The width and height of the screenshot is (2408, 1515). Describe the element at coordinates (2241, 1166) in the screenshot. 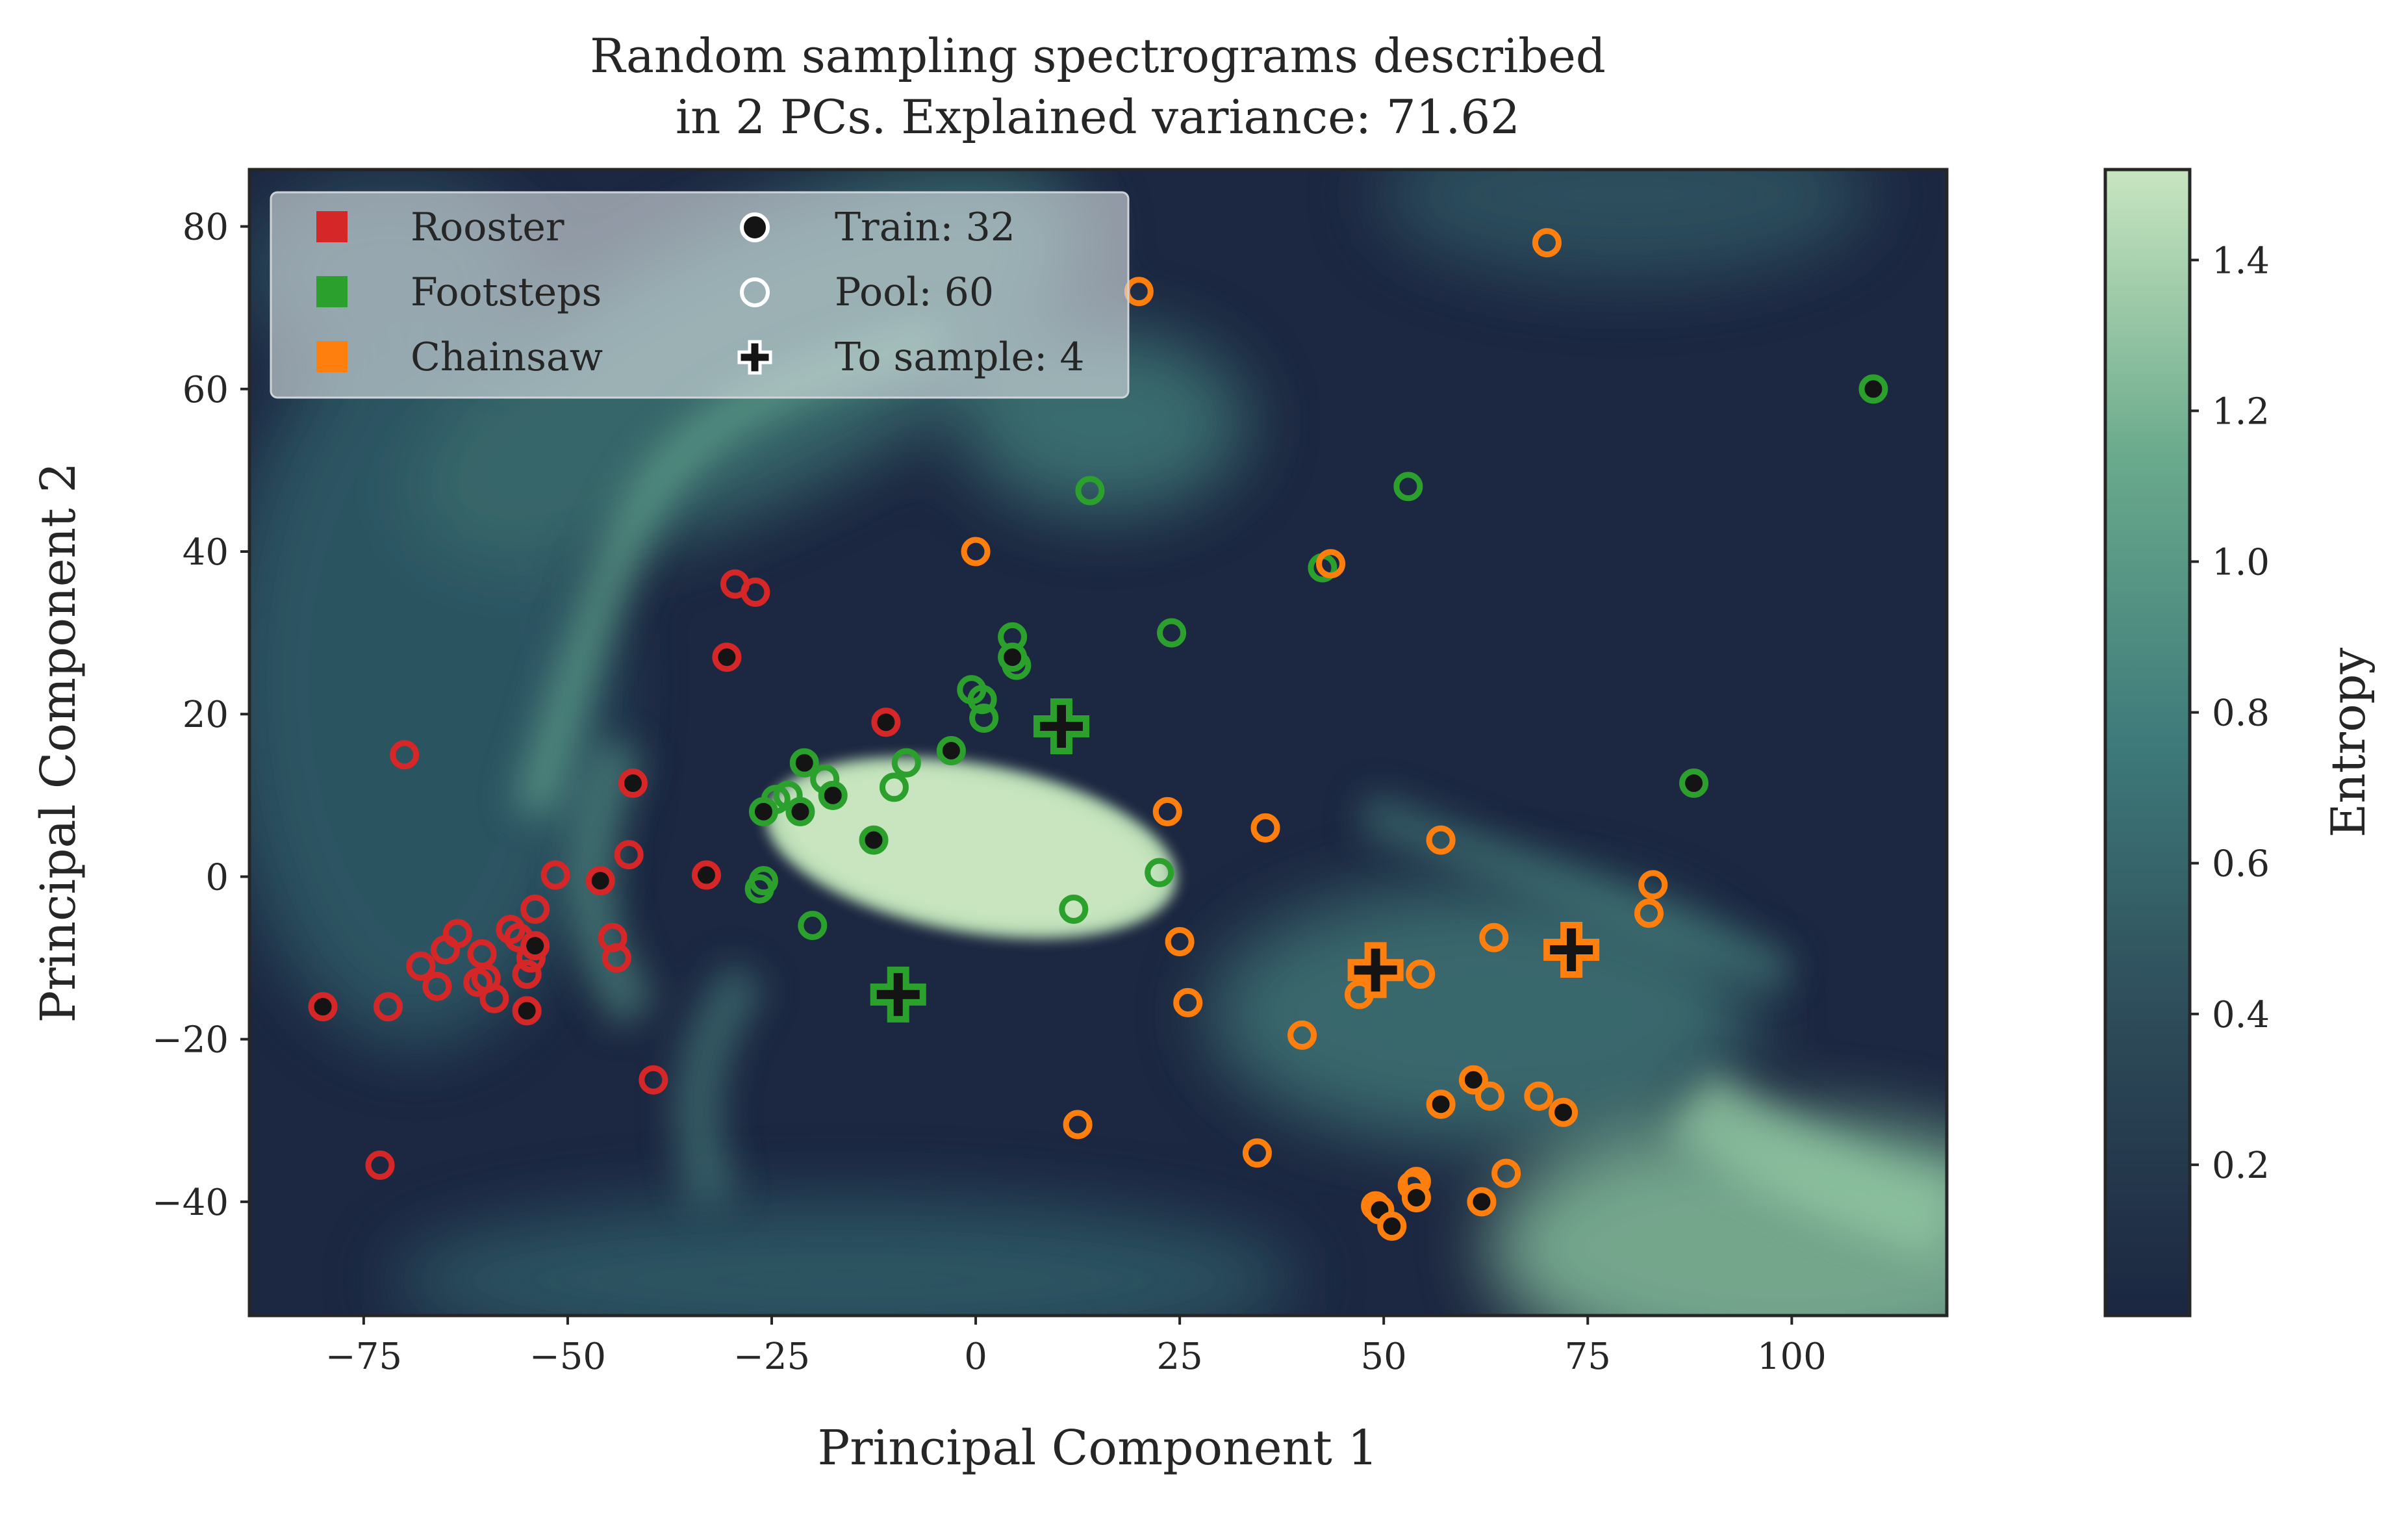

I see `colorbar-tick-label: 0.2` at that location.